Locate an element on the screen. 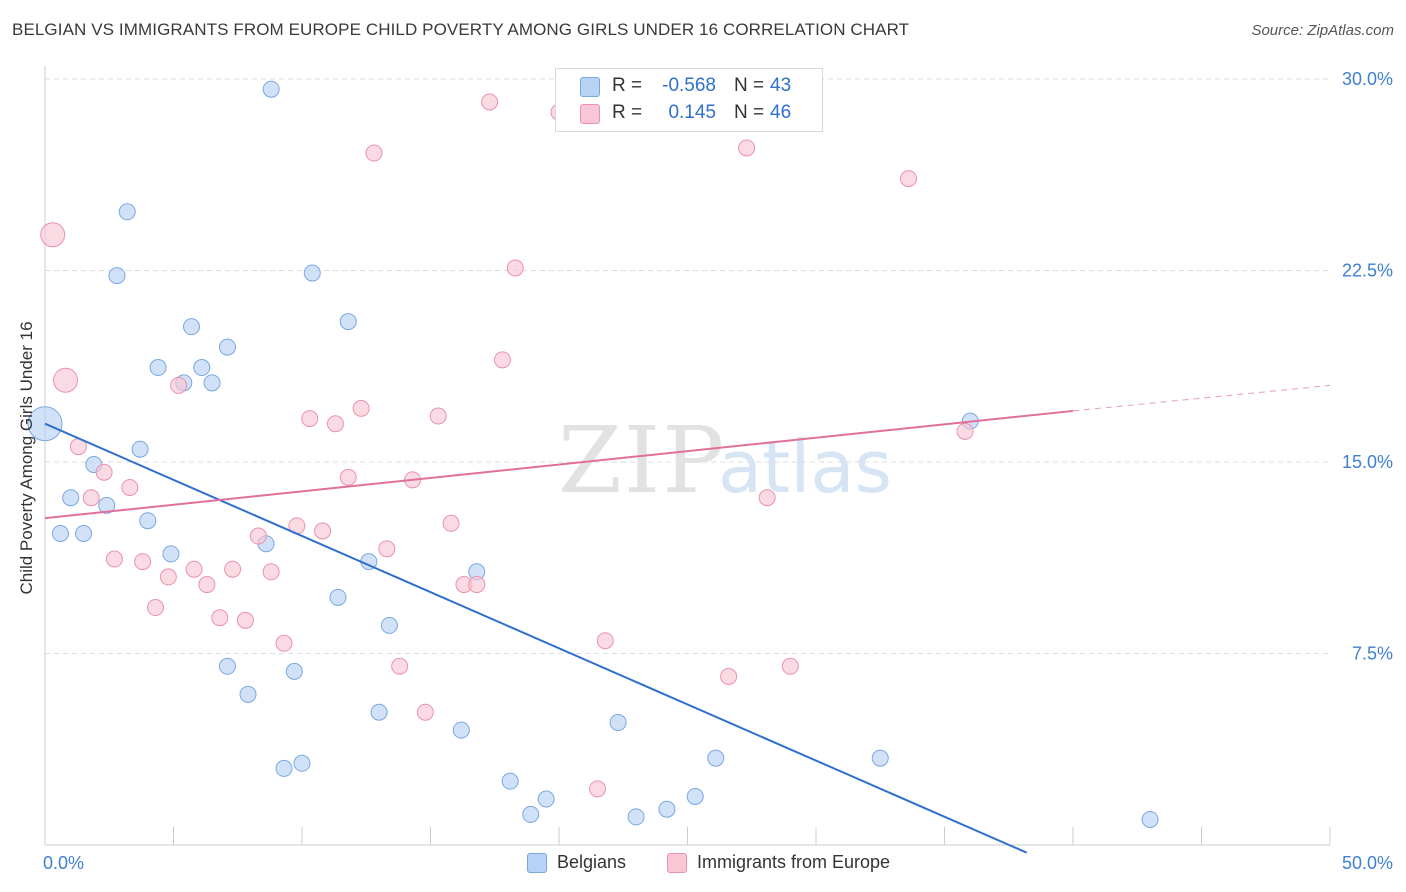  y-tick-label: 30.0% is located at coordinates (1367, 79).